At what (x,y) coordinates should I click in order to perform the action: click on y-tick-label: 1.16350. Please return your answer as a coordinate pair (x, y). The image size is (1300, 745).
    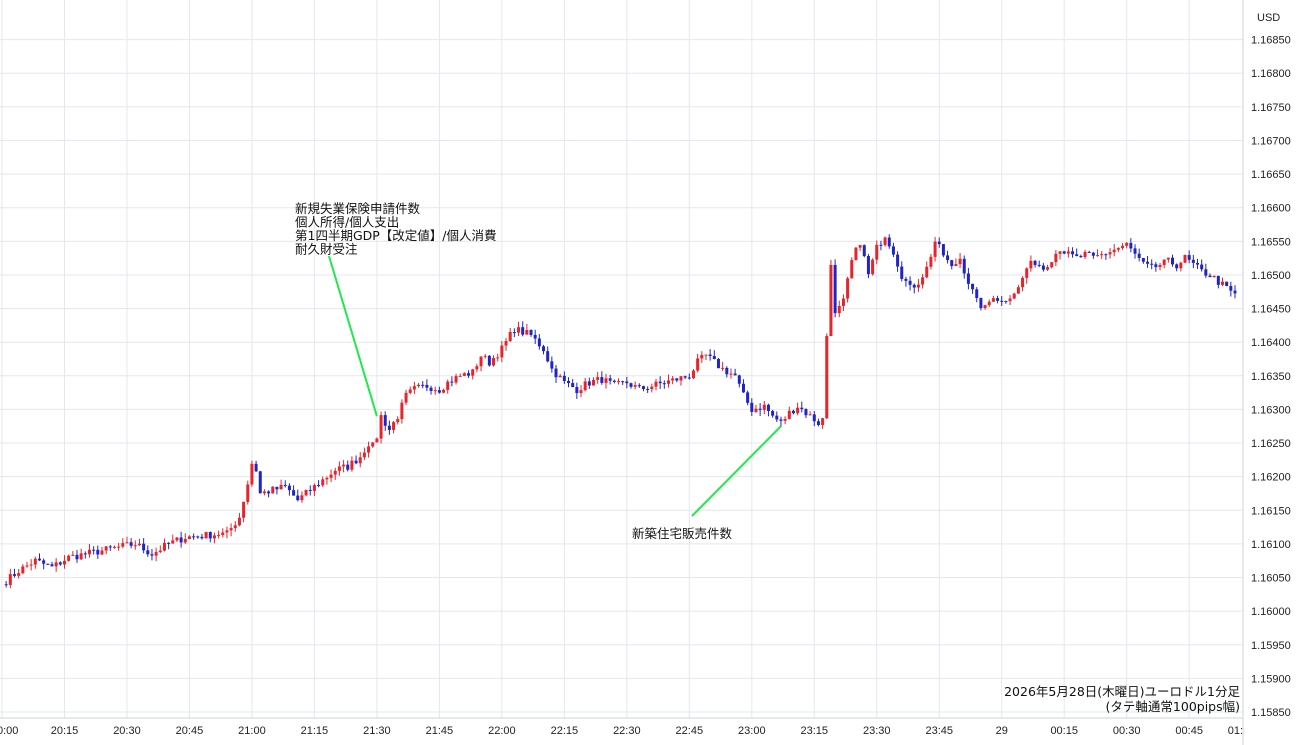
    Looking at the image, I should click on (1271, 377).